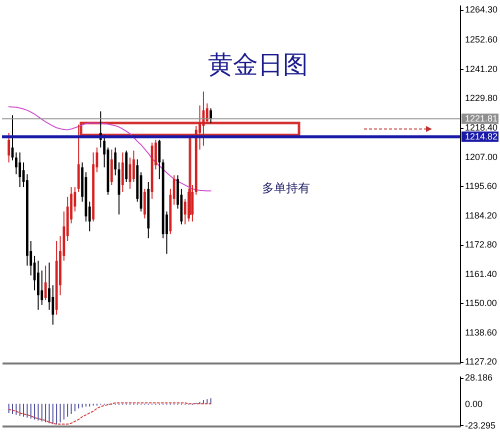 The width and height of the screenshot is (500, 433). What do you see at coordinates (481, 273) in the screenshot?
I see `y-tick-label: 1161.40` at bounding box center [481, 273].